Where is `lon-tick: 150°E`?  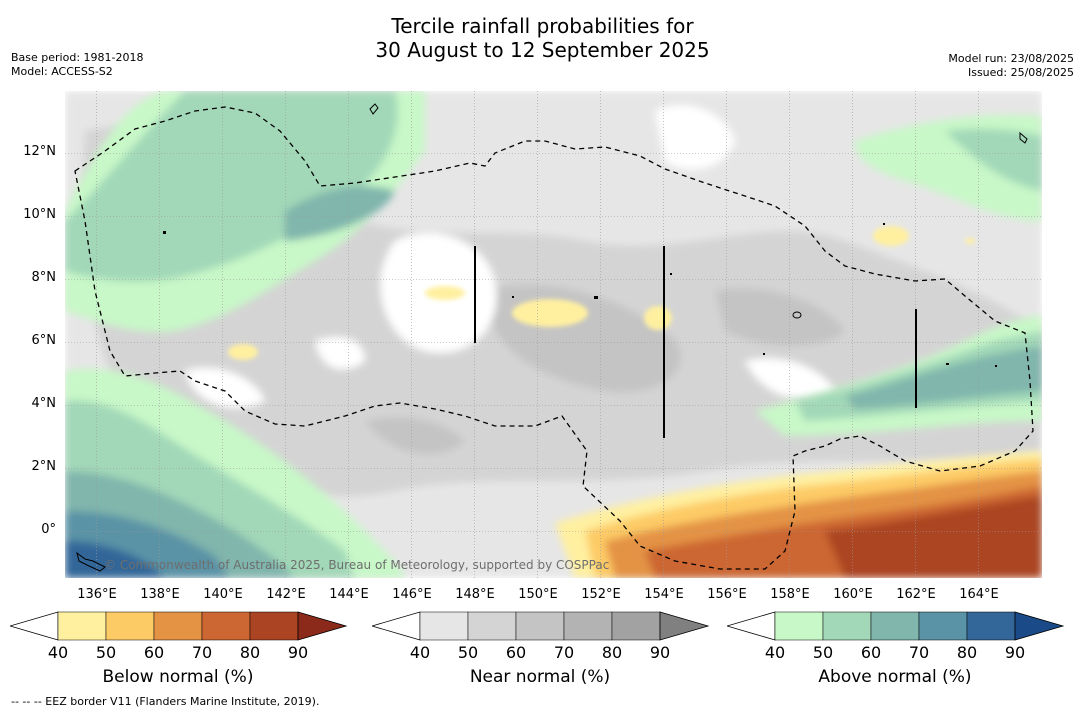
lon-tick: 150°E is located at coordinates (538, 594).